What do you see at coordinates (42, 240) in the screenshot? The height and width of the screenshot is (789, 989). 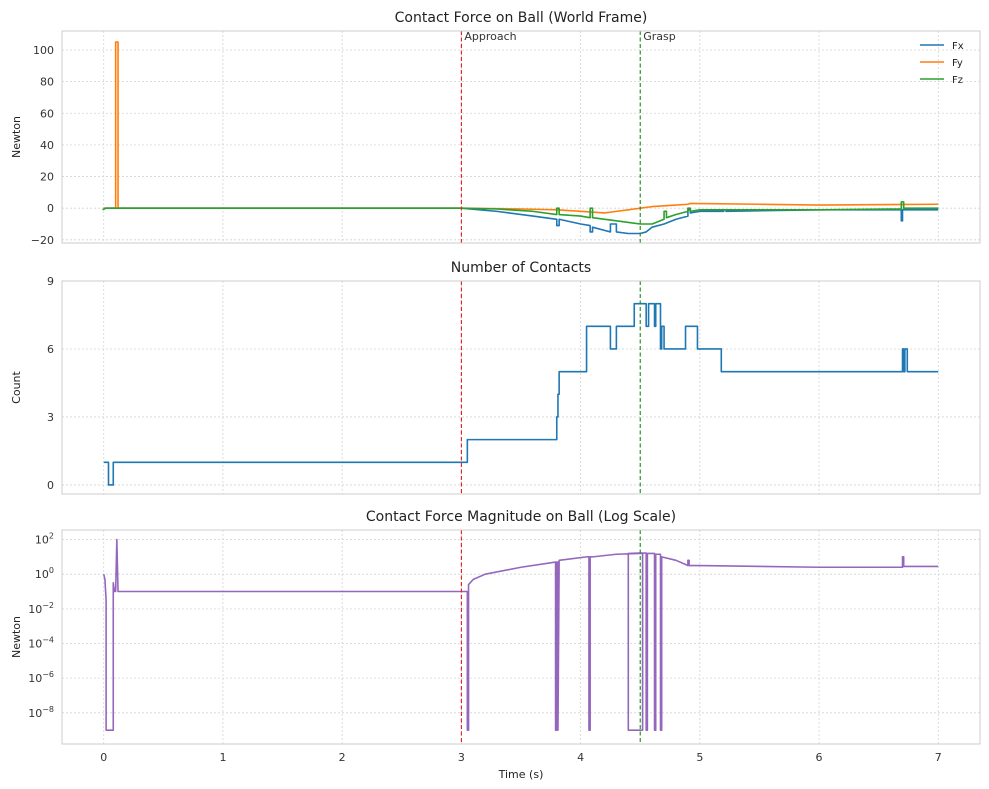 I see `y-tick-label: −20` at bounding box center [42, 240].